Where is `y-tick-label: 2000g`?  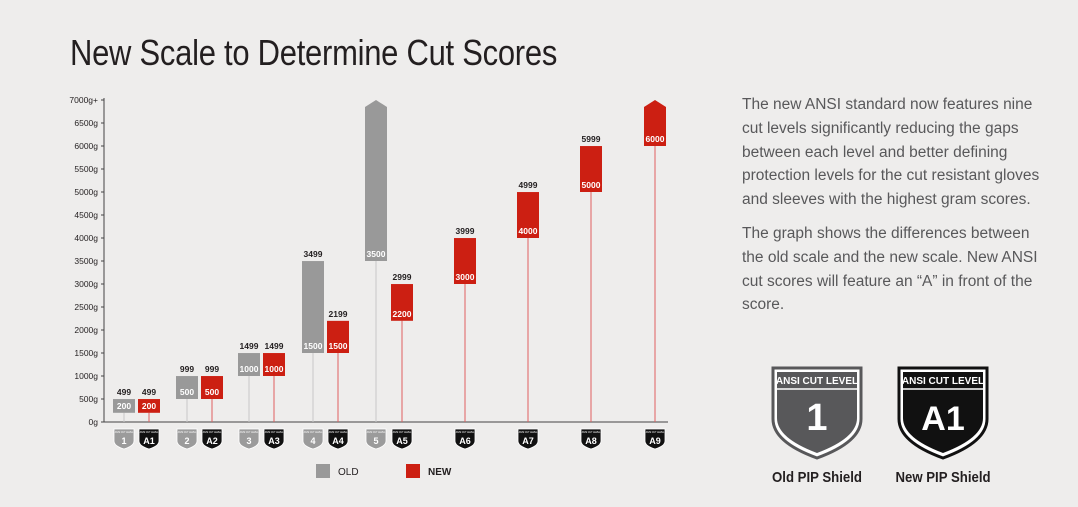
y-tick-label: 2000g is located at coordinates (86, 330).